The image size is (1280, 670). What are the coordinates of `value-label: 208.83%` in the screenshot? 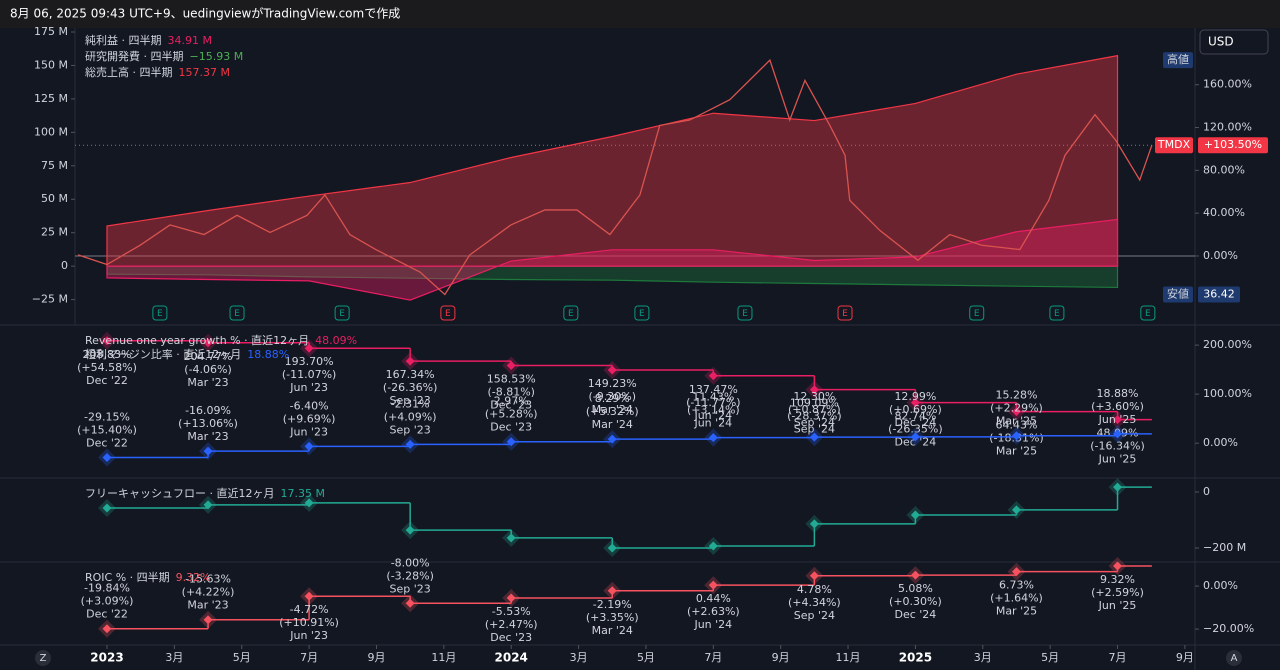 It's located at (107, 354).